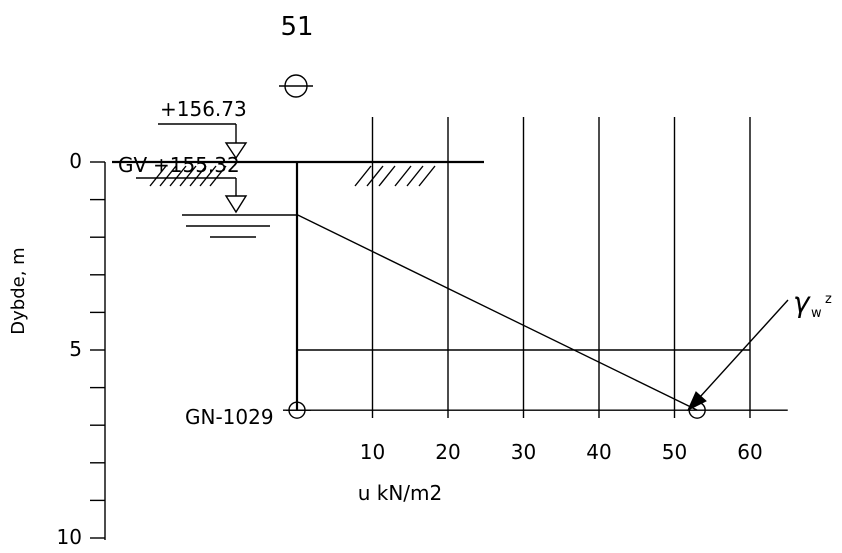  What do you see at coordinates (132, 165) in the screenshot?
I see `gv-label: GV` at bounding box center [132, 165].